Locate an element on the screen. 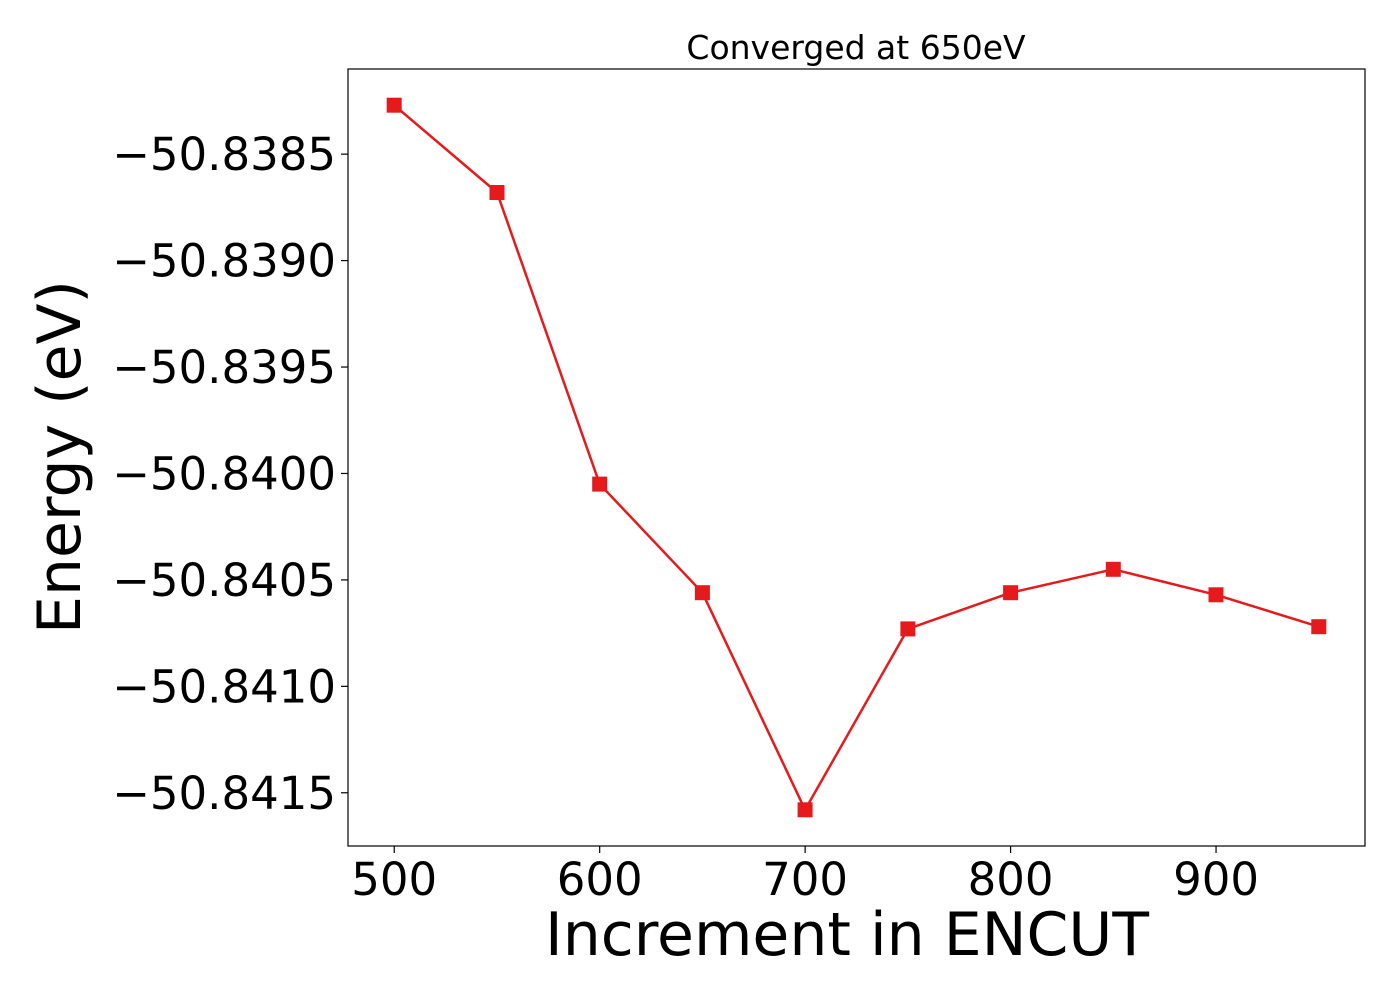 This screenshot has width=1400, height=1000. x-tick-label: 700 is located at coordinates (805, 879).